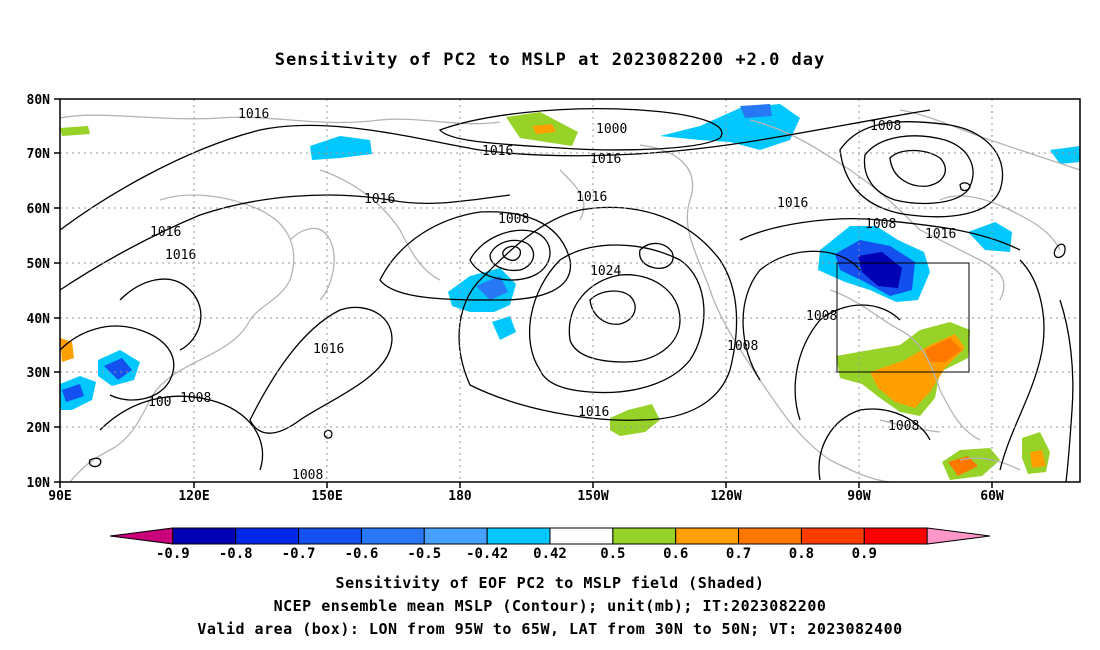 This screenshot has width=1100, height=650. What do you see at coordinates (362, 554) in the screenshot?
I see `colorbar-label: -0.6` at bounding box center [362, 554].